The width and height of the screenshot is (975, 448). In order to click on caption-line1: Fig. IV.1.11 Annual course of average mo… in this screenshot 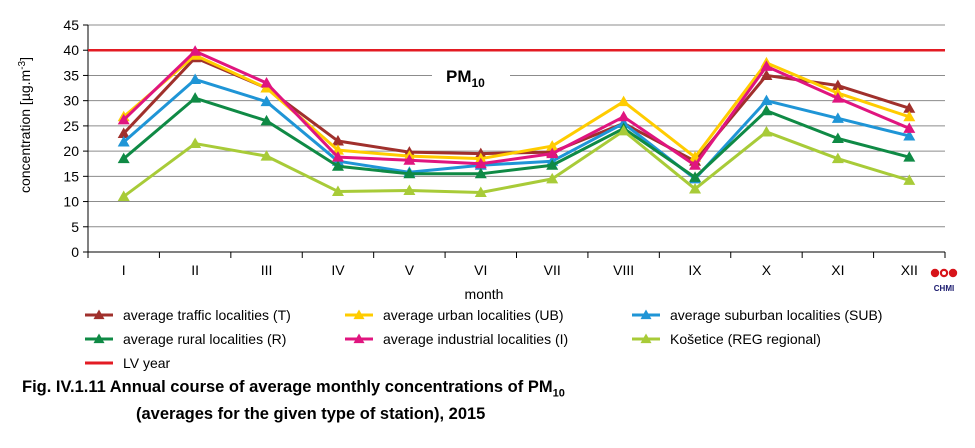, I will do `click(287, 387)`.